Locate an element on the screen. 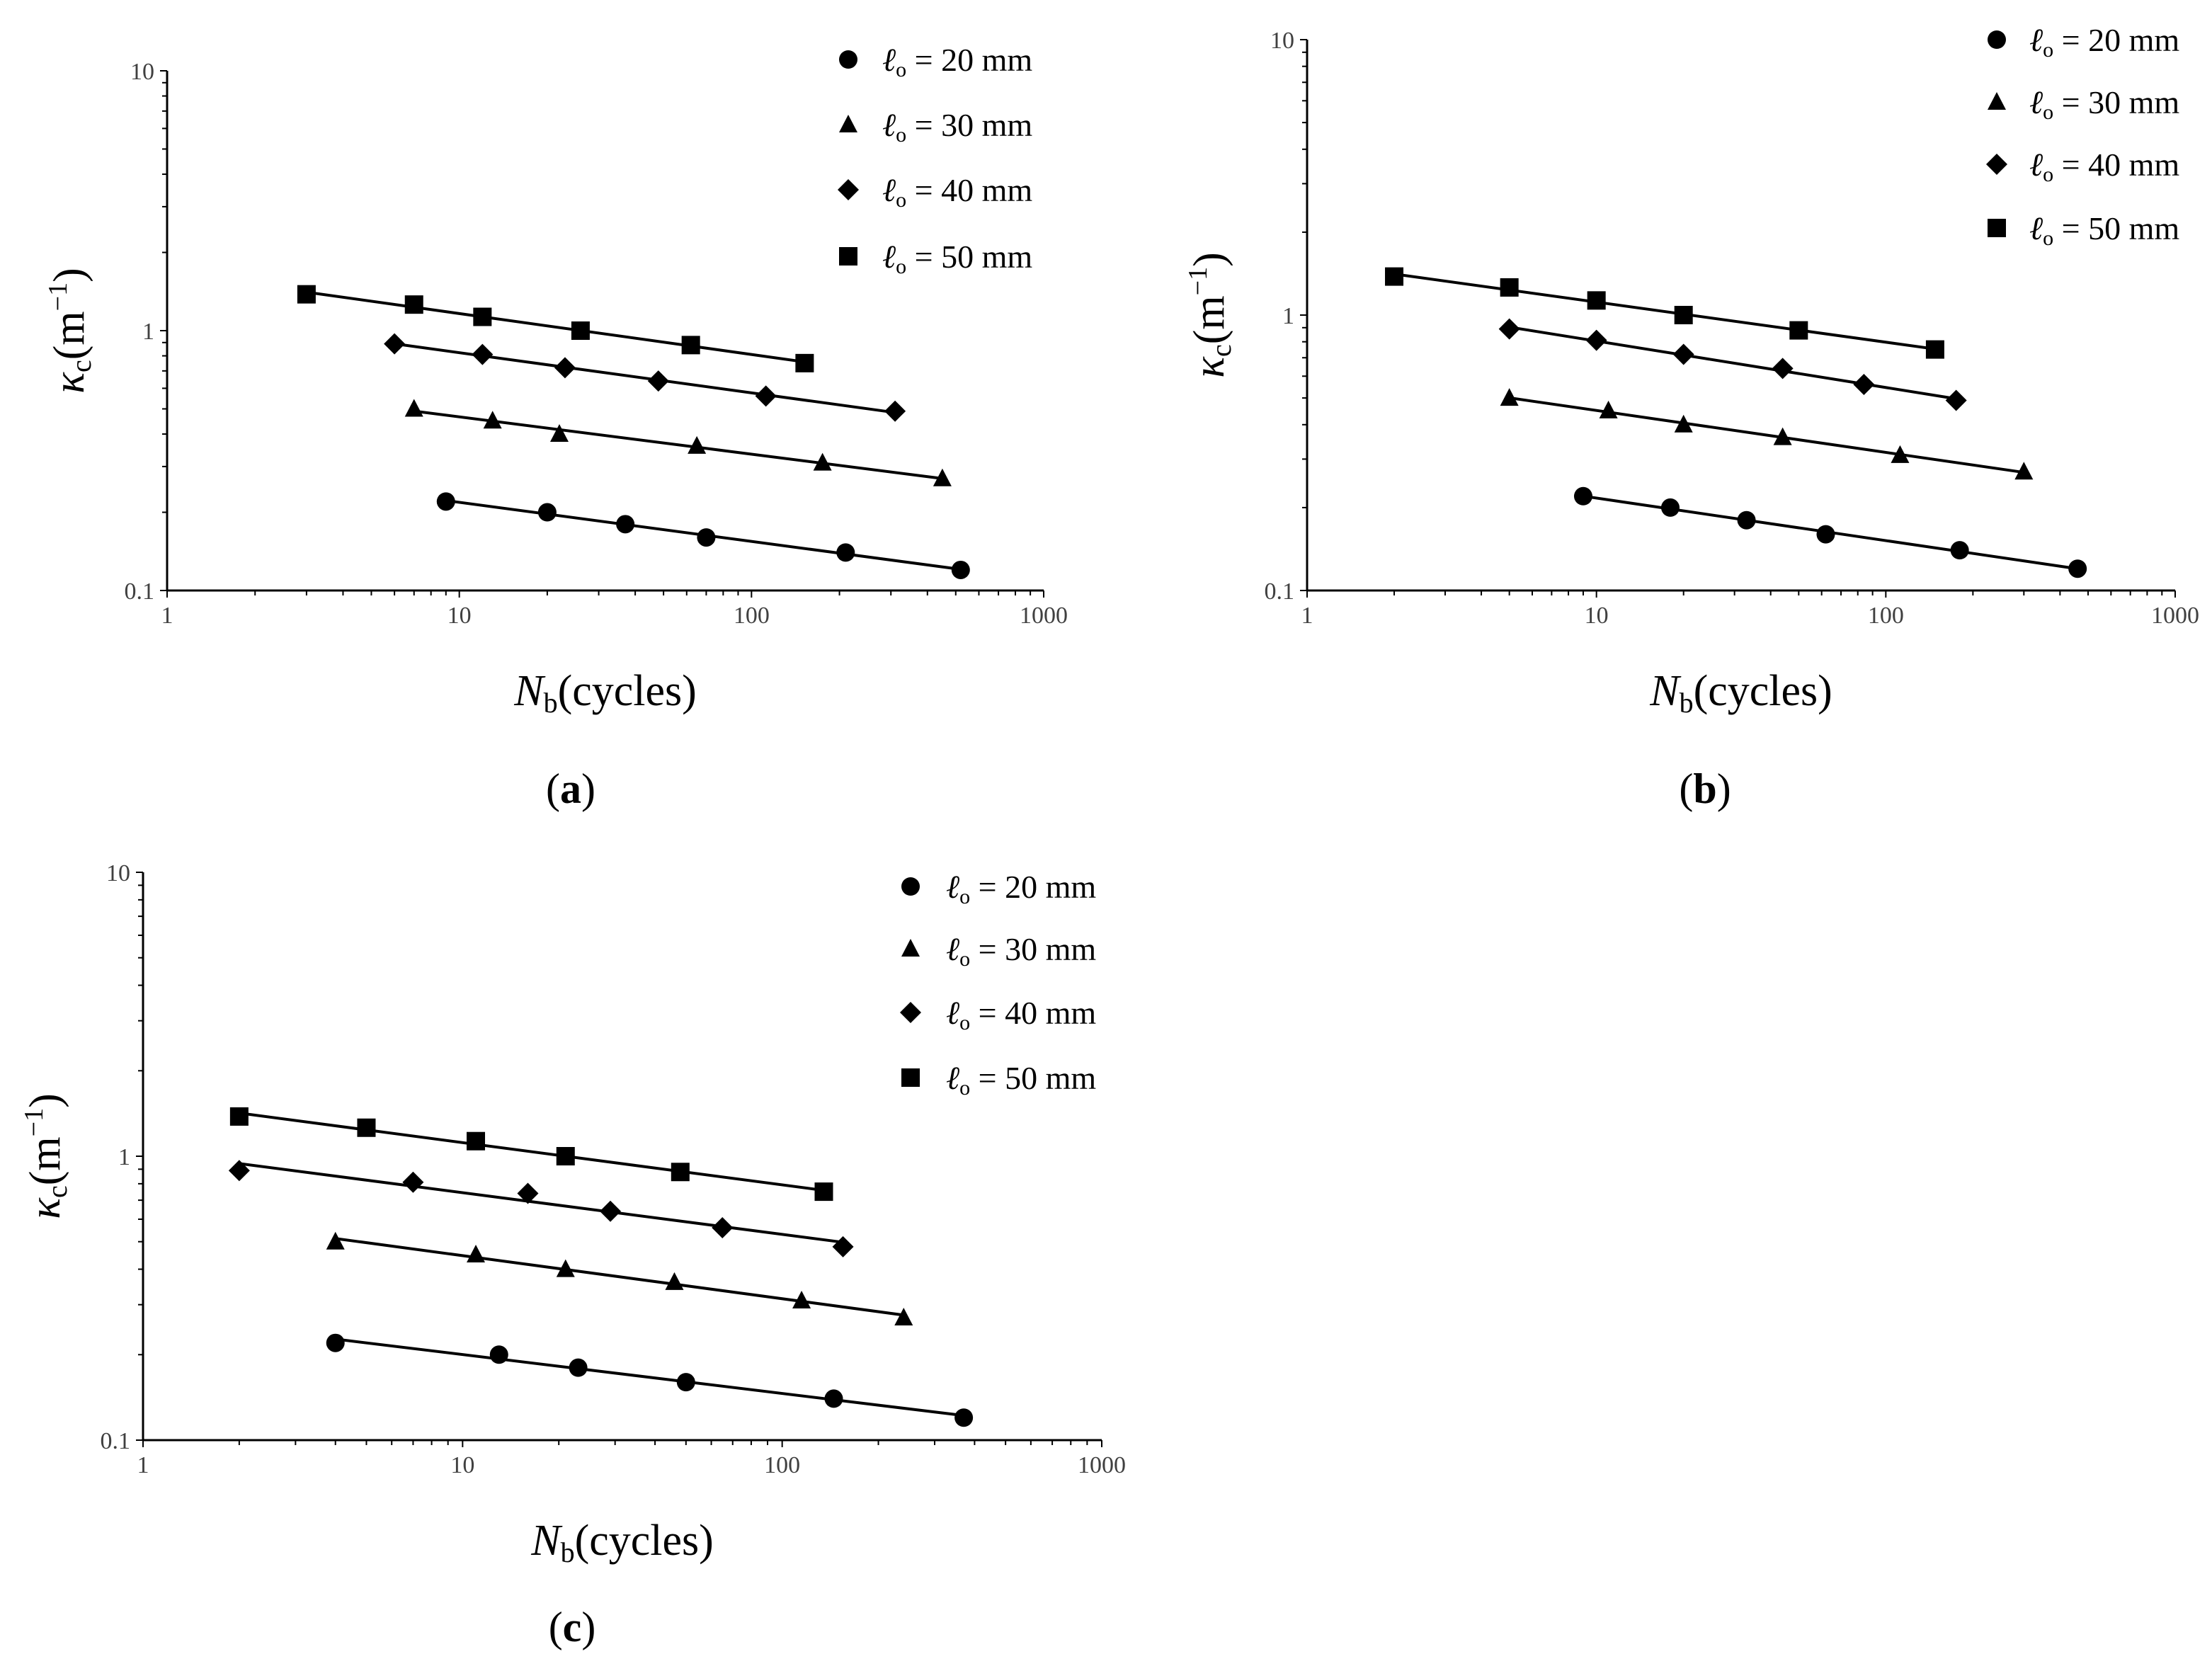  legend-entry-30mm: ℓo = 30 mm is located at coordinates (957, 127).